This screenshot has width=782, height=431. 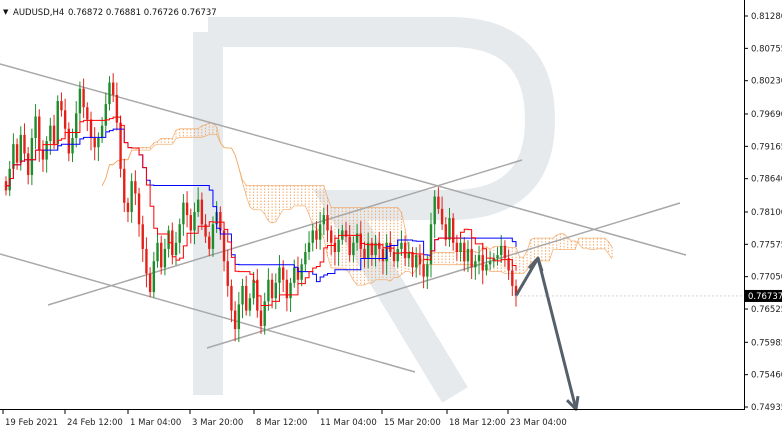 I want to click on time-tick-label: 11 Mar 04:00, so click(x=348, y=423).